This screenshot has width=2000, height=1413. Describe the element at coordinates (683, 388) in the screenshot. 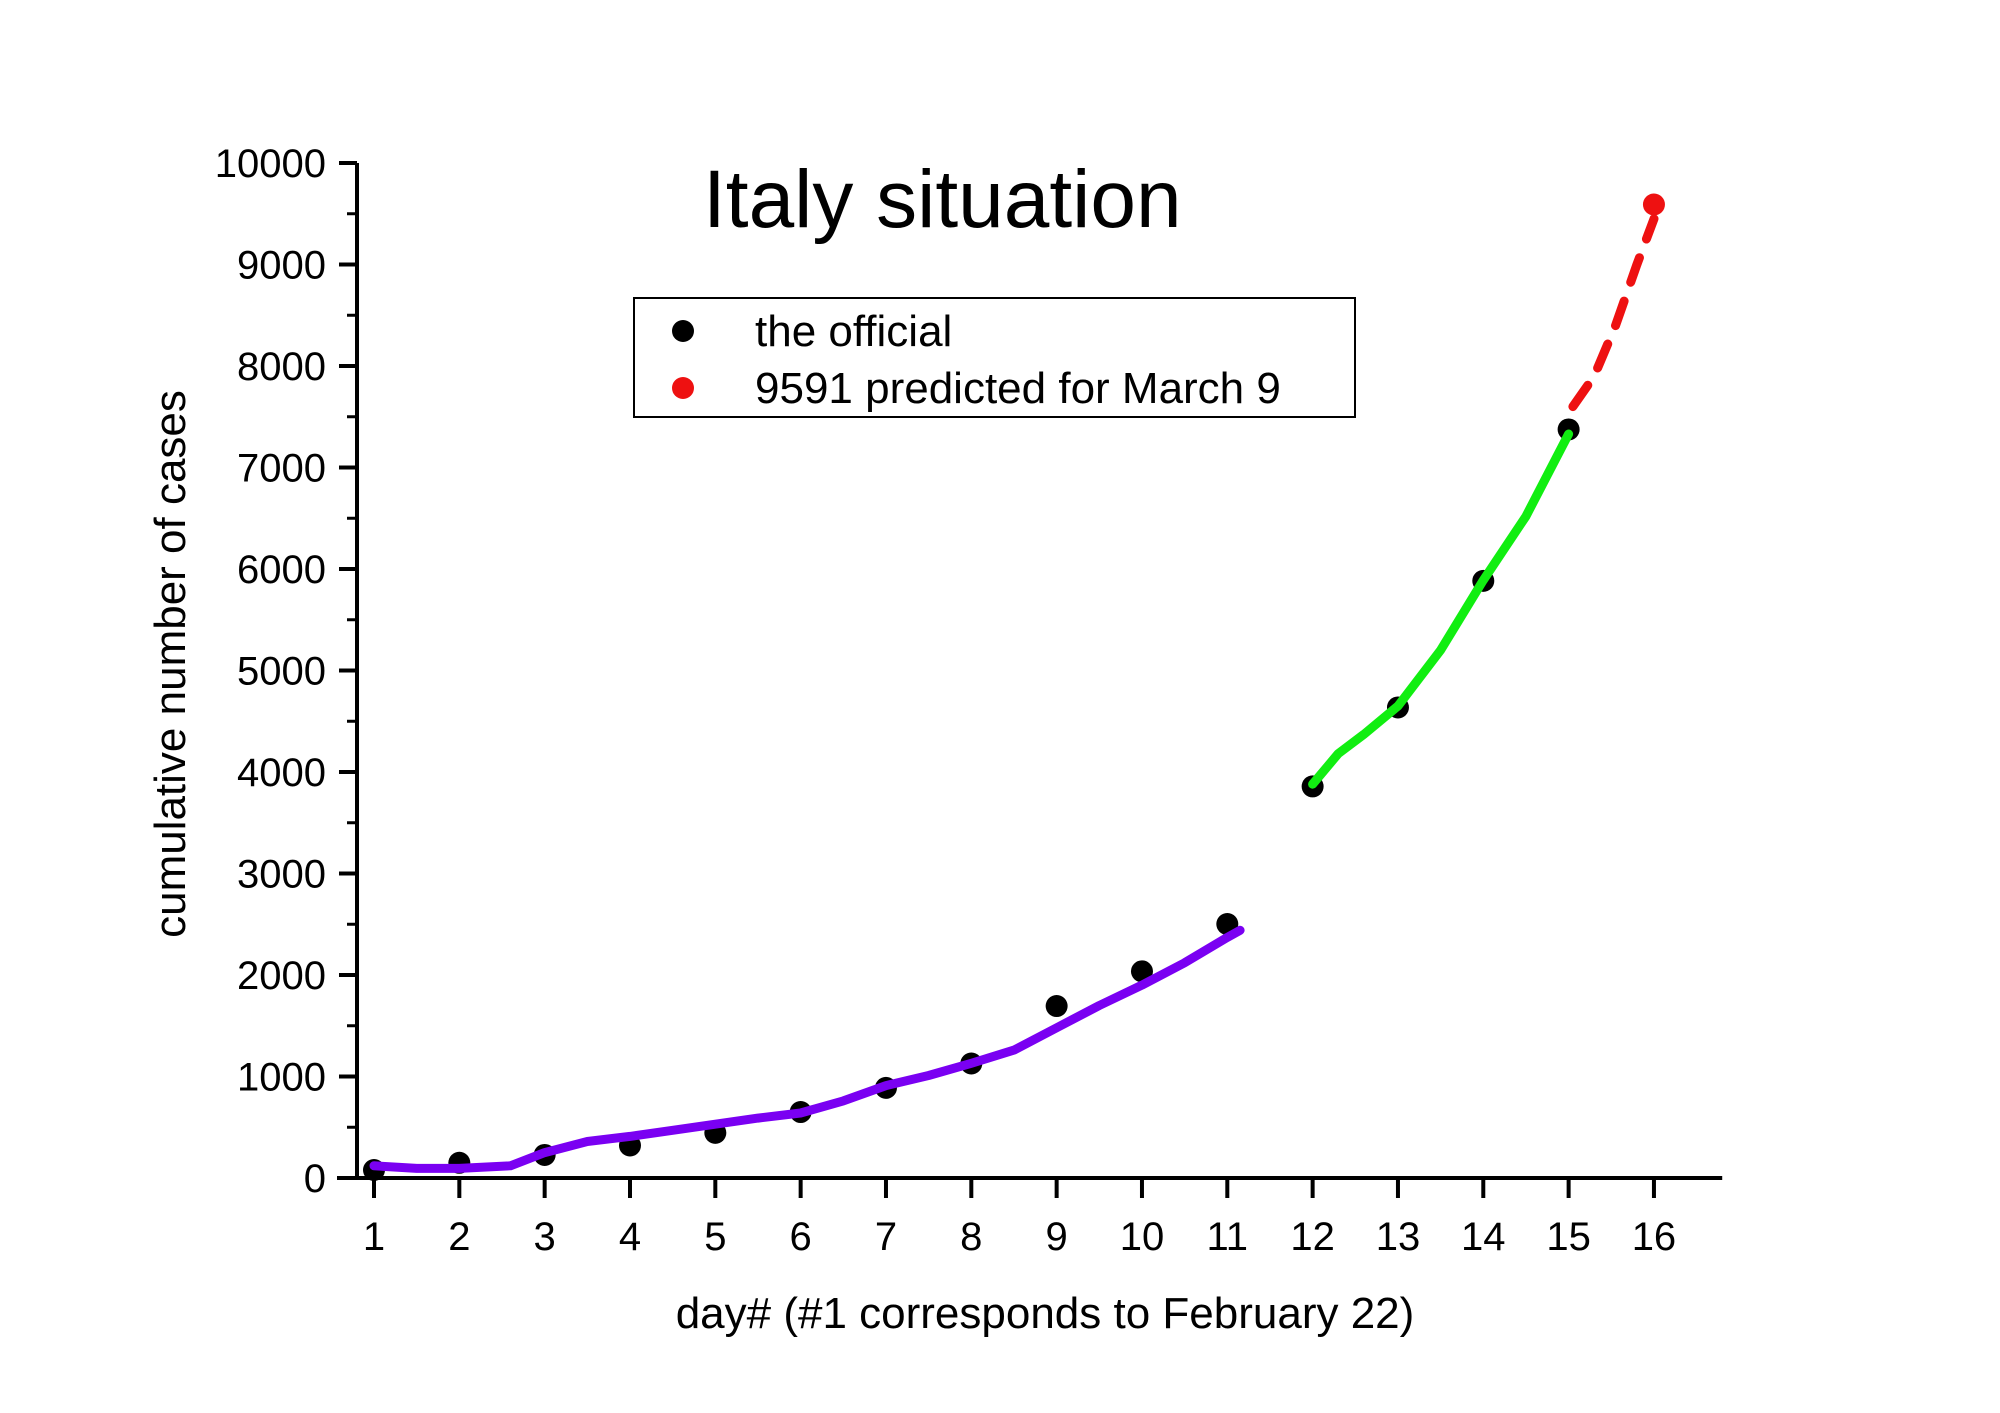

I see `legend-marker-predicted` at that location.